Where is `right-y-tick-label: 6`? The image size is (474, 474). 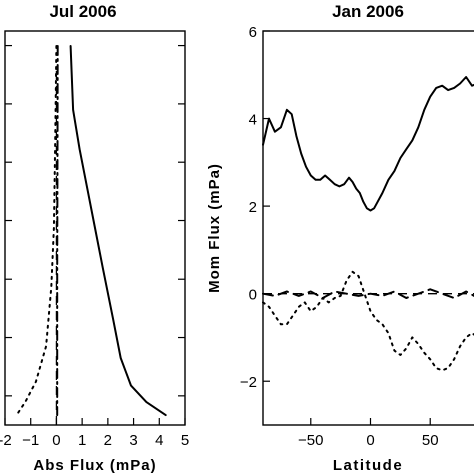 right-y-tick-label: 6 is located at coordinates (253, 32).